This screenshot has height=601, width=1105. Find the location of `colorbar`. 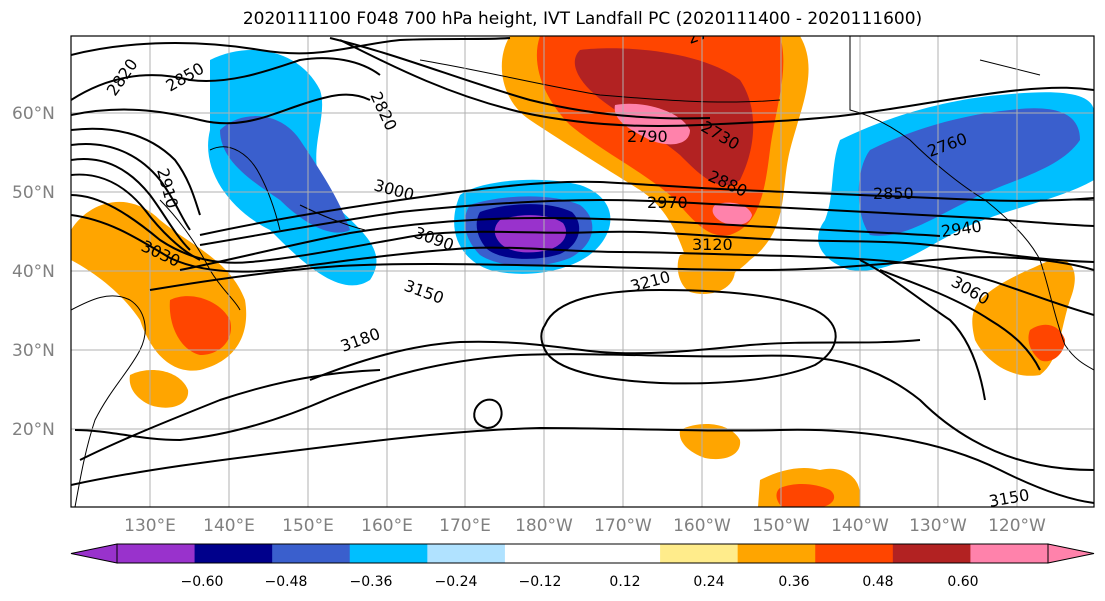

colorbar is located at coordinates (582, 553).